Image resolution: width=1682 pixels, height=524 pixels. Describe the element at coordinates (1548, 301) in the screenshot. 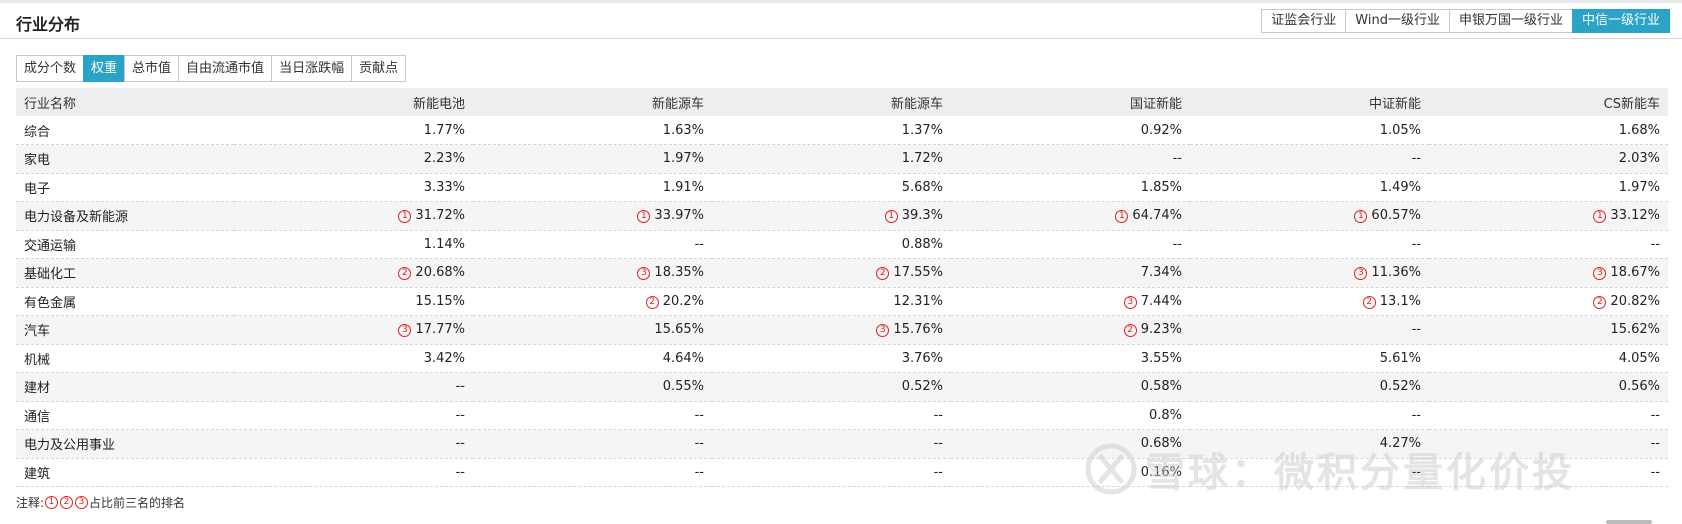

I see `weight-cell: 2 20.82%` at that location.